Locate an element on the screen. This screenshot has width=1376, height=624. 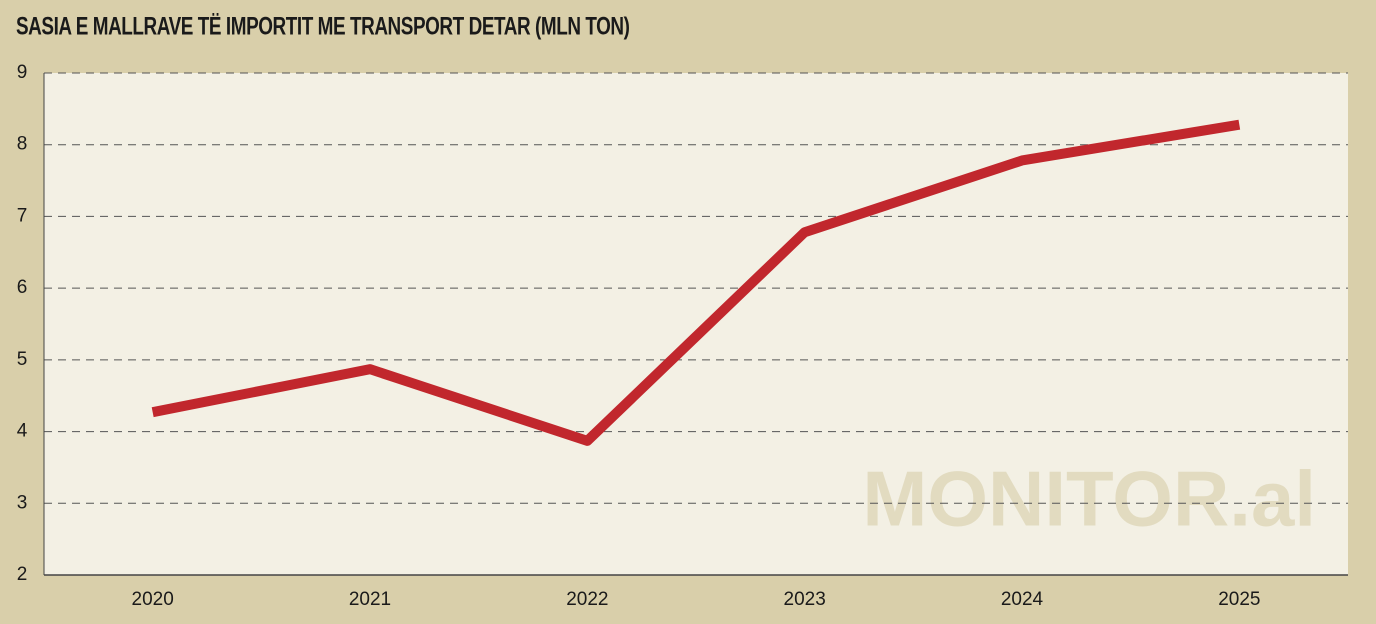
x-tick-label: 2020 is located at coordinates (153, 599).